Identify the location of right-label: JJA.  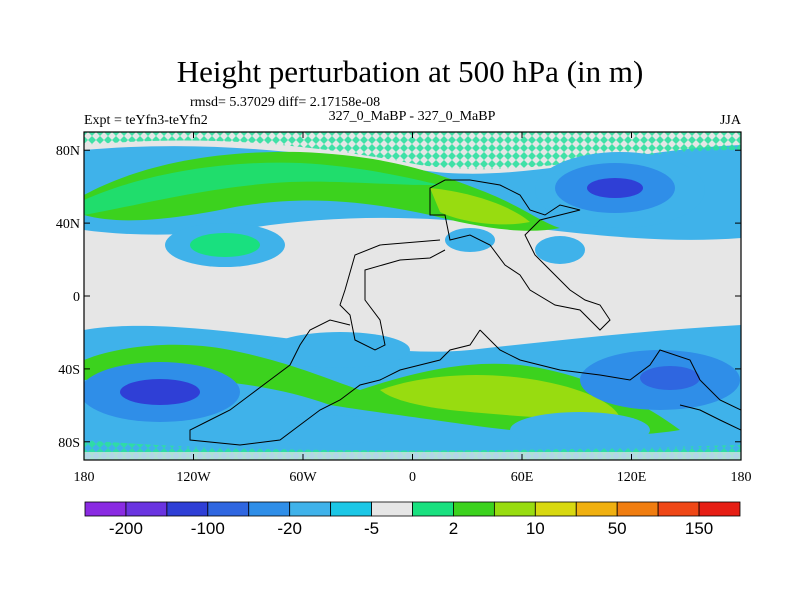
(731, 120).